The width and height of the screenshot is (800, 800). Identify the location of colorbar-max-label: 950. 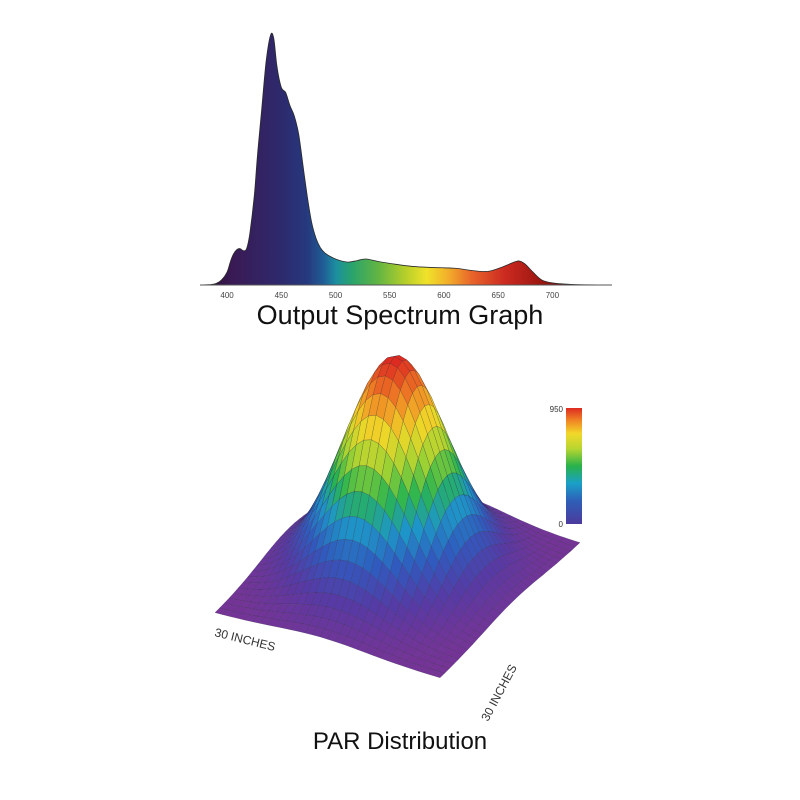
(557, 409).